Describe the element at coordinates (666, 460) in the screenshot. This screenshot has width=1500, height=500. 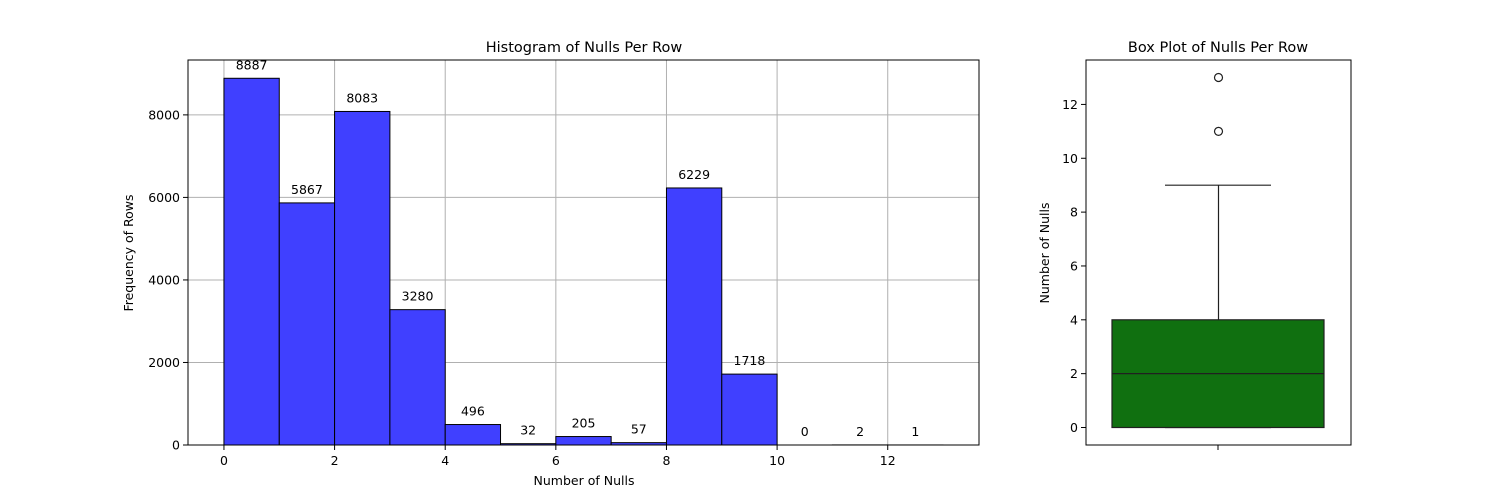
I see `histogram-x-tick-label: 8` at that location.